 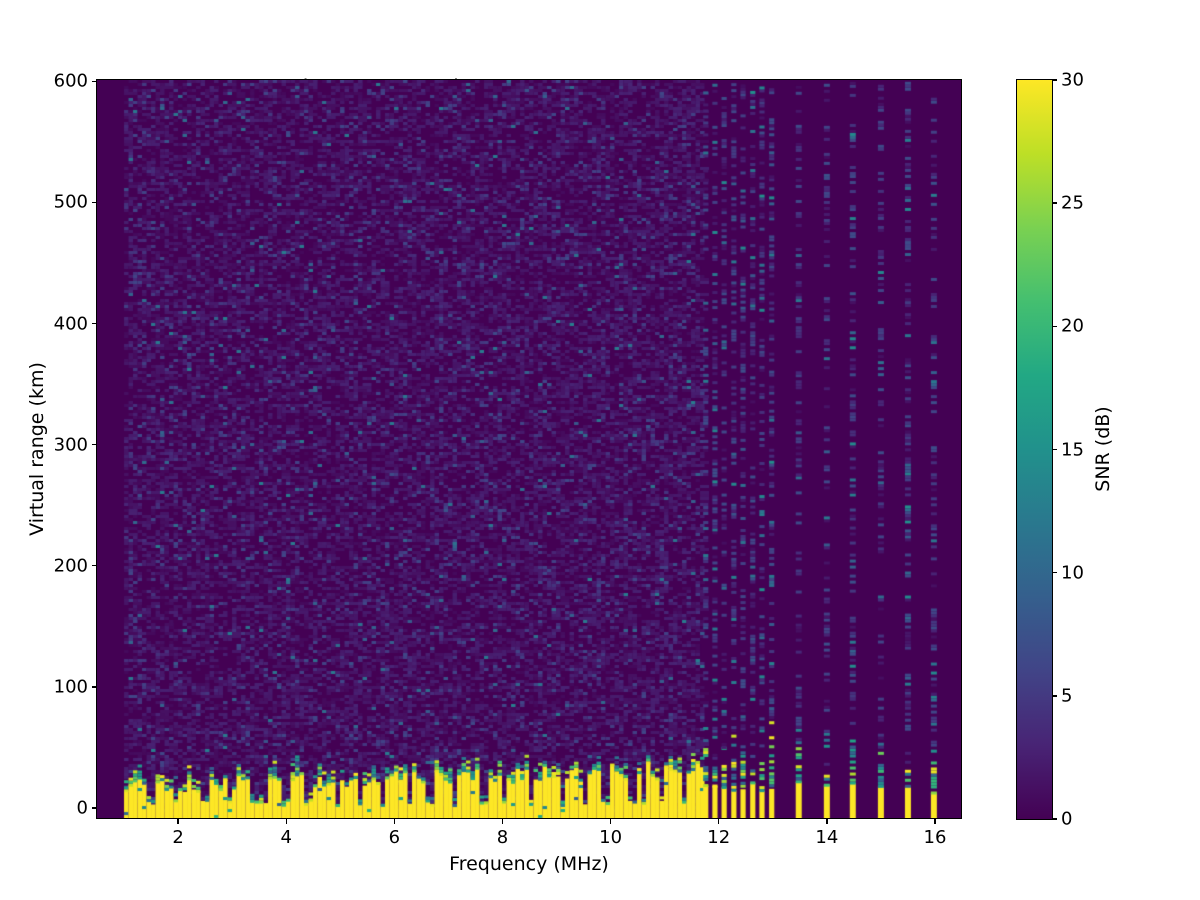 What do you see at coordinates (82, 808) in the screenshot?
I see `y-tick-label: 0` at bounding box center [82, 808].